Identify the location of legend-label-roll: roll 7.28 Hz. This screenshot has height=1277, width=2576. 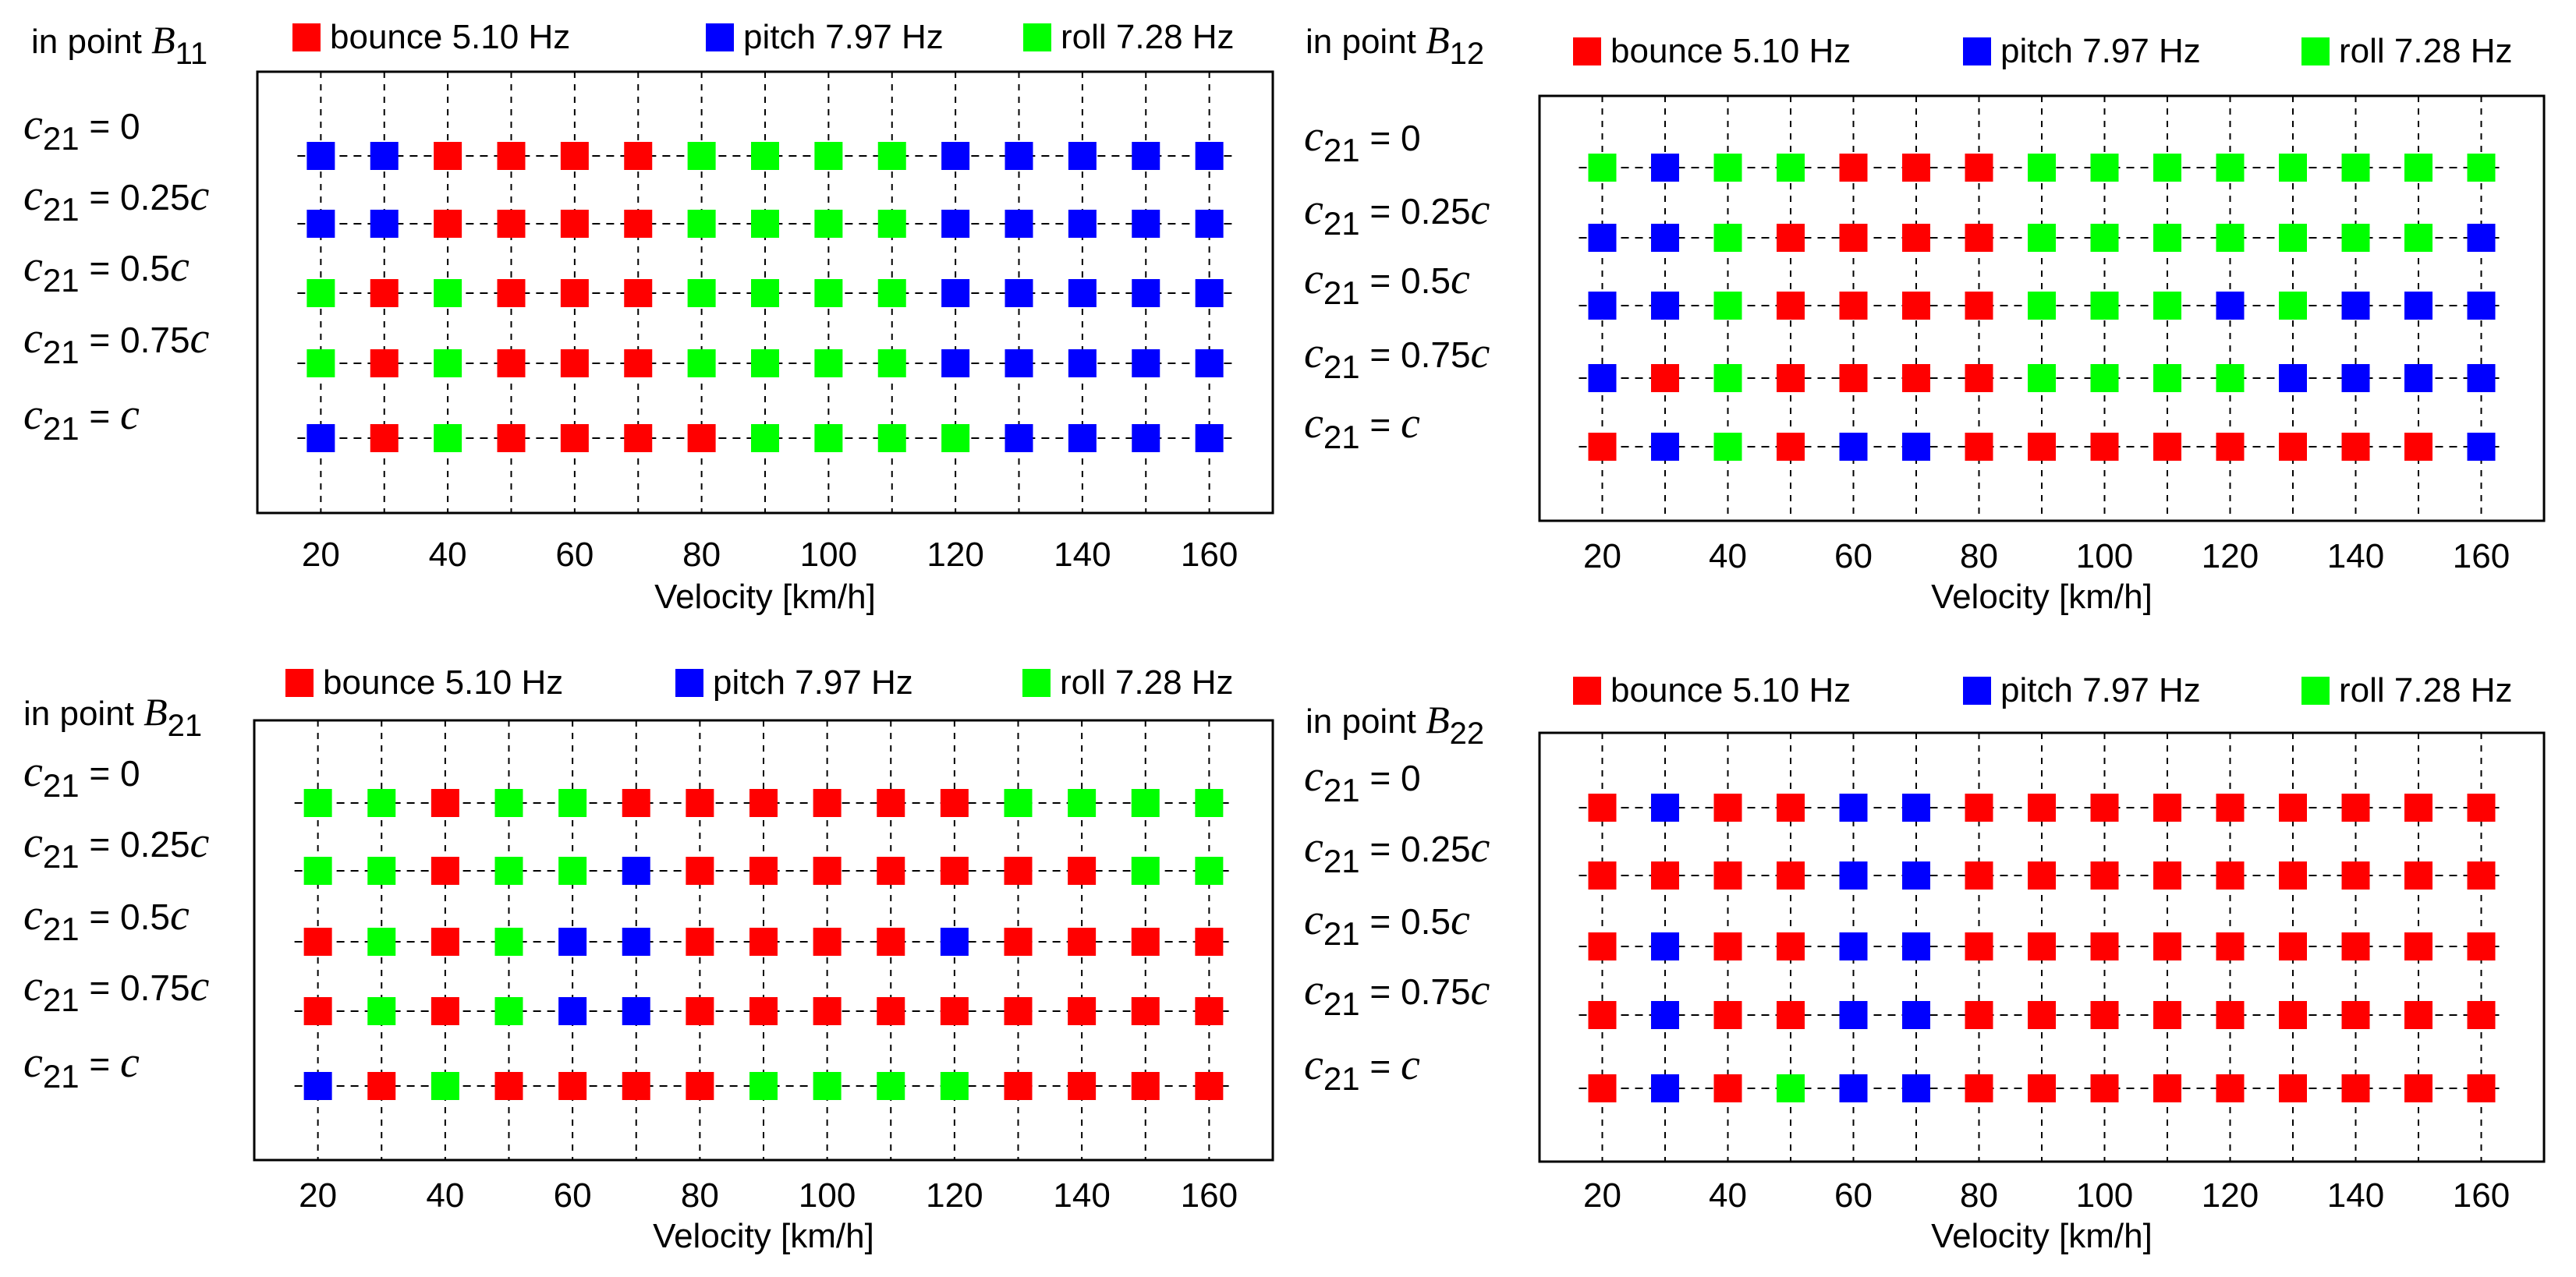
(1148, 37).